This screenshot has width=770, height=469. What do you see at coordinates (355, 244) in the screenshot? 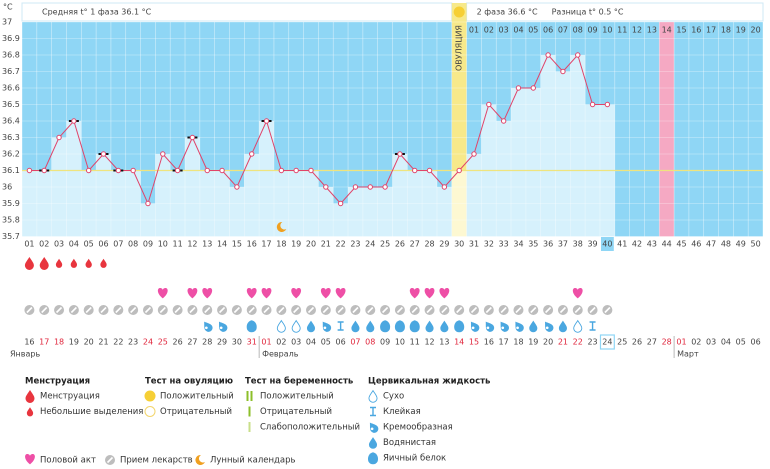
I see `x-tick-label: 23` at bounding box center [355, 244].